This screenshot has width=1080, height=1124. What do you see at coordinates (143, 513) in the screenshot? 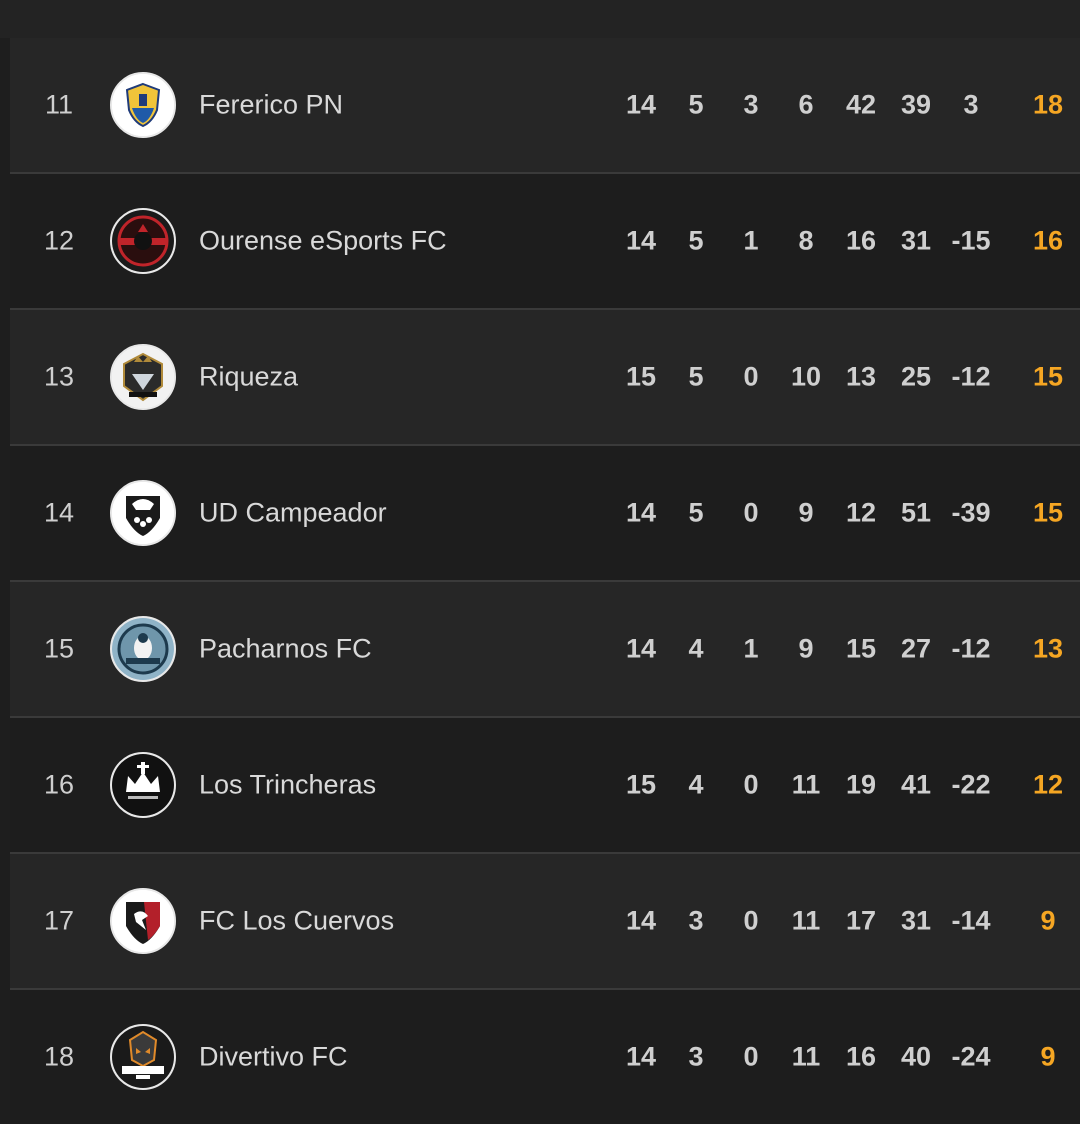
I see `ud-campeador-crest-icon` at bounding box center [143, 513].